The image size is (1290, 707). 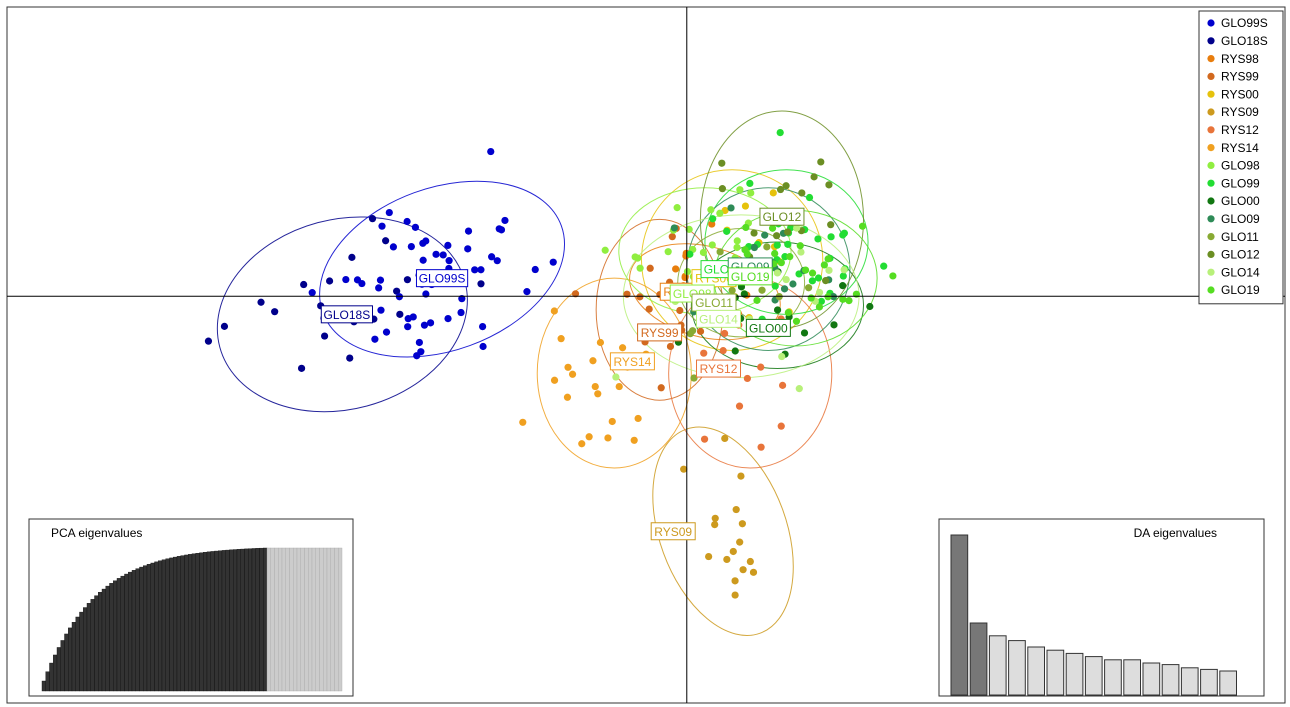 I want to click on label-glo18s: GLO18S, so click(x=347, y=315).